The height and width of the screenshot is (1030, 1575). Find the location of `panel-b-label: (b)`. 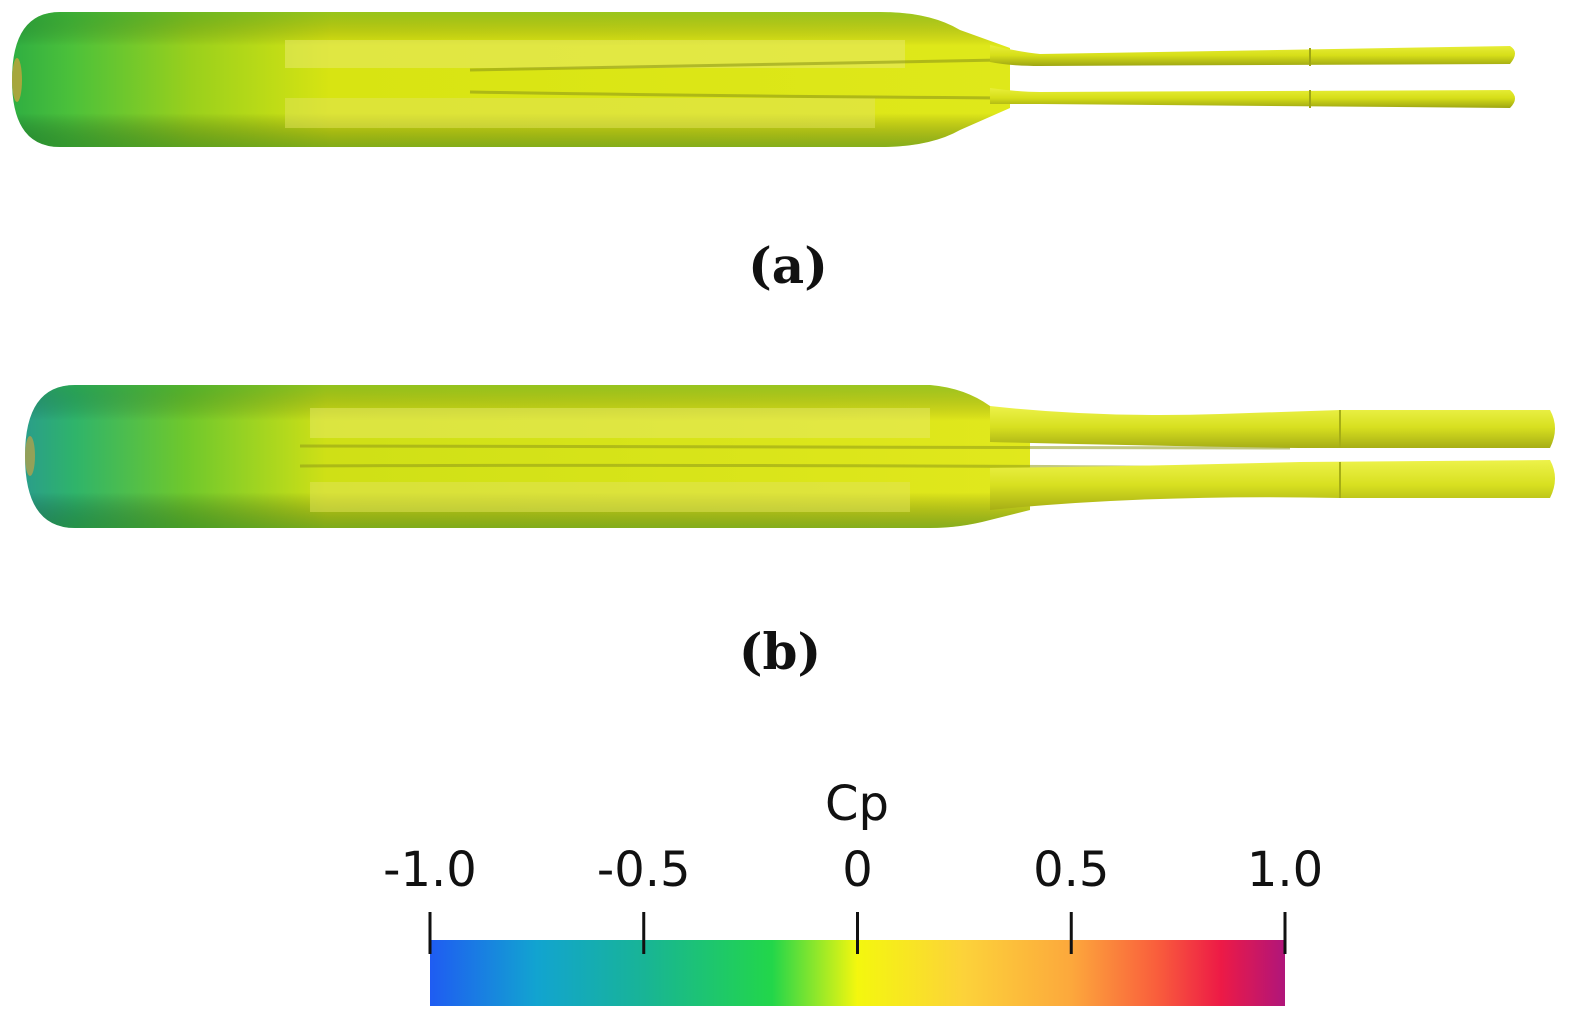

panel-b-label: (b) is located at coordinates (780, 651).